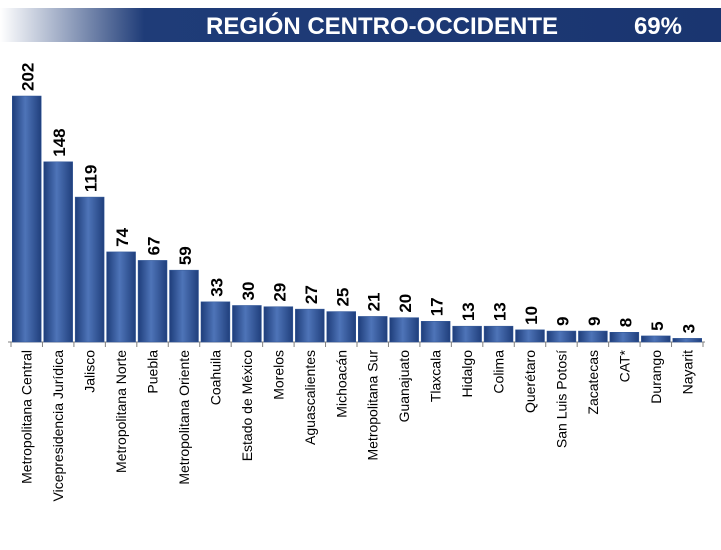 This screenshot has height=550, width=721. Describe the element at coordinates (58, 426) in the screenshot. I see `x-tick-label: Vicepresidencia Jurídica` at that location.